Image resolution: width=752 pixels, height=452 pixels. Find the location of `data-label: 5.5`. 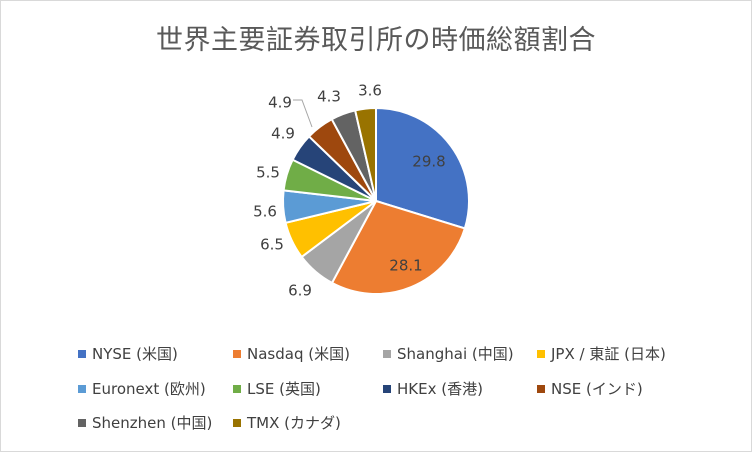

data-label: 5.5 is located at coordinates (268, 173).